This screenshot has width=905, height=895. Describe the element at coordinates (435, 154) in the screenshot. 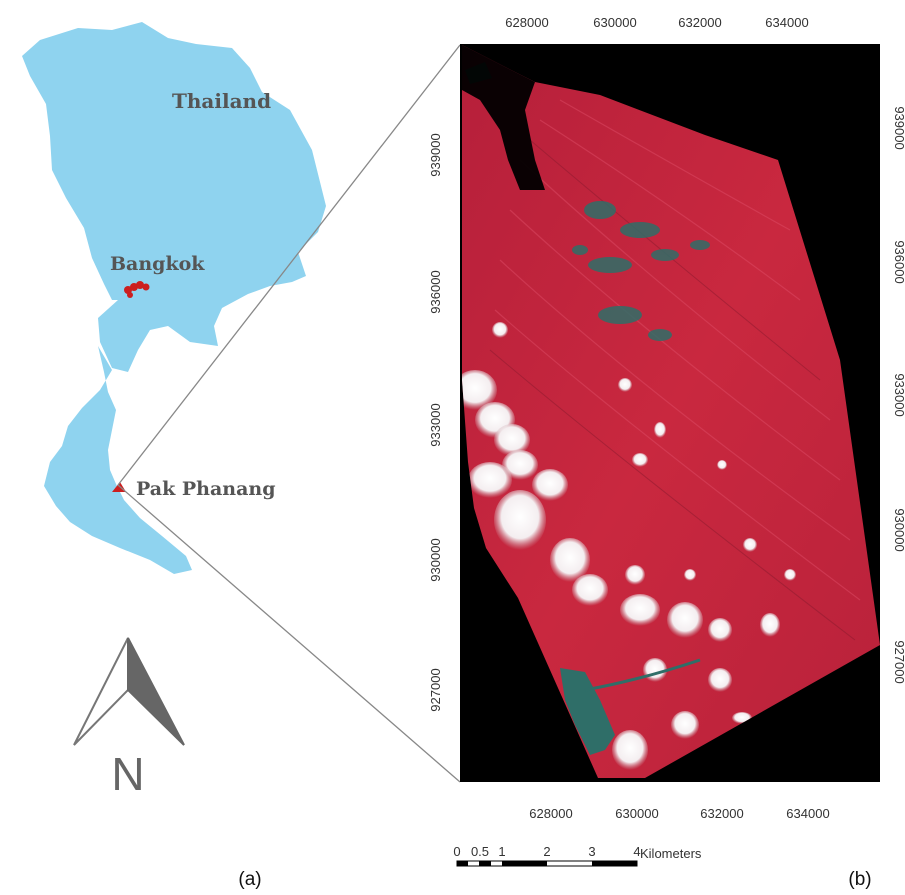

I see `y-tick-left-939000: 939000` at that location.